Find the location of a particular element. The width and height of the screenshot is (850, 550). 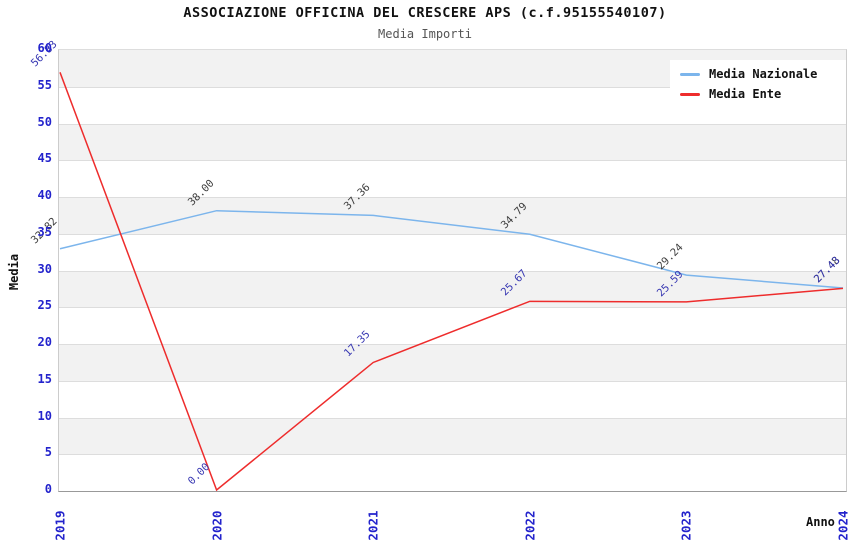

x-tick-label: 2020 is located at coordinates (217, 525).